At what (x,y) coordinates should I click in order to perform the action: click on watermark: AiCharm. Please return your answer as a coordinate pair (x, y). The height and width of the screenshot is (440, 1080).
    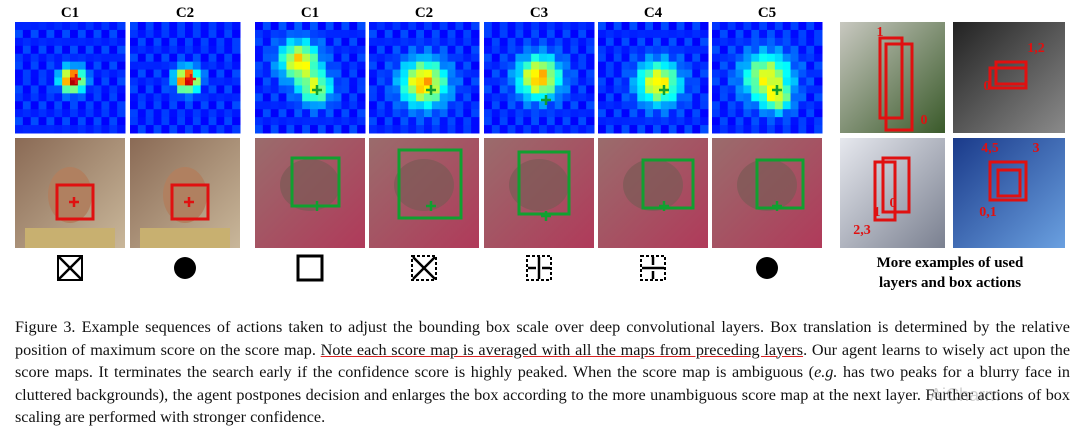
    Looking at the image, I should click on (965, 395).